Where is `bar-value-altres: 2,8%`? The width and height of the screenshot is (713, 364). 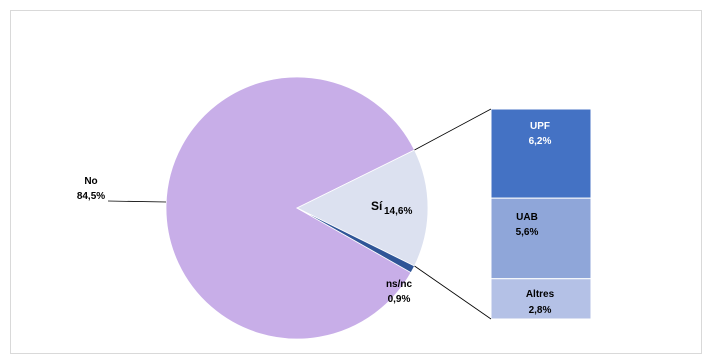 bar-value-altres: 2,8% is located at coordinates (540, 310).